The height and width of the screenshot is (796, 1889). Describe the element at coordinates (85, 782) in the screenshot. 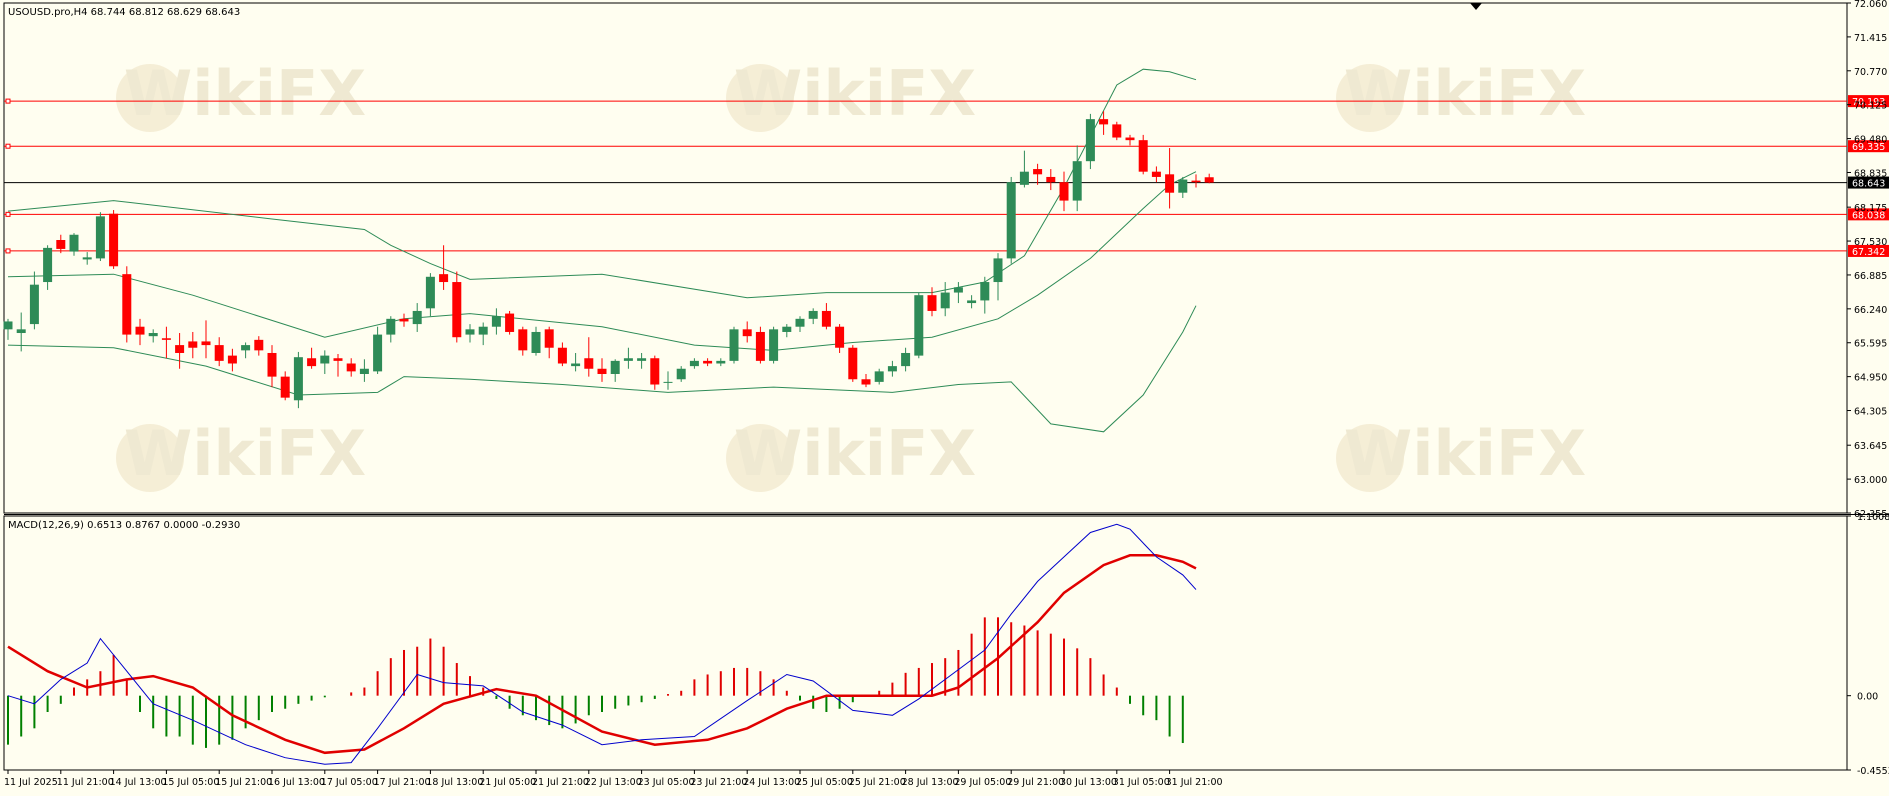

I see `time-tick-label: 11 Jul 21:00` at that location.